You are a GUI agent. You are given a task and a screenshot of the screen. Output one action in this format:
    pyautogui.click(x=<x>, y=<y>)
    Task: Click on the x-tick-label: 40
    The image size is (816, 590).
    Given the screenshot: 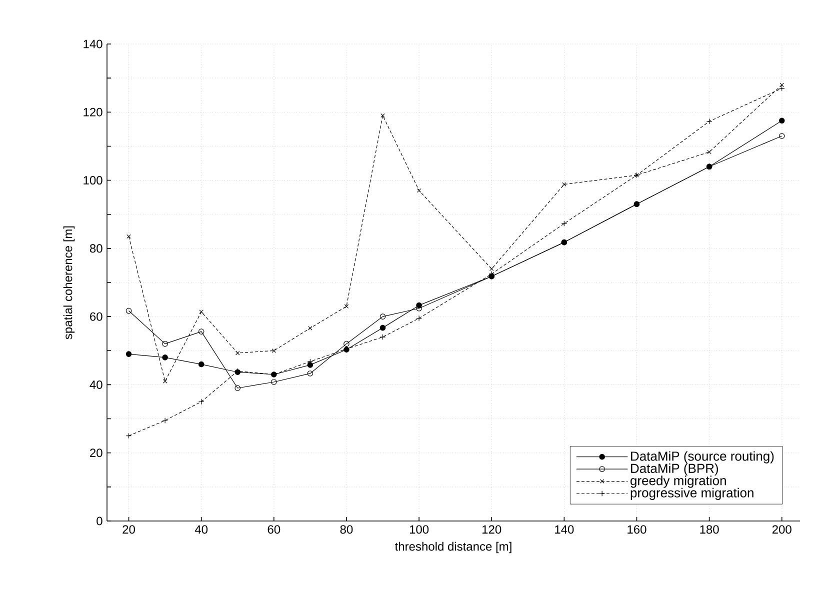 What is the action you would take?
    pyautogui.click(x=201, y=529)
    